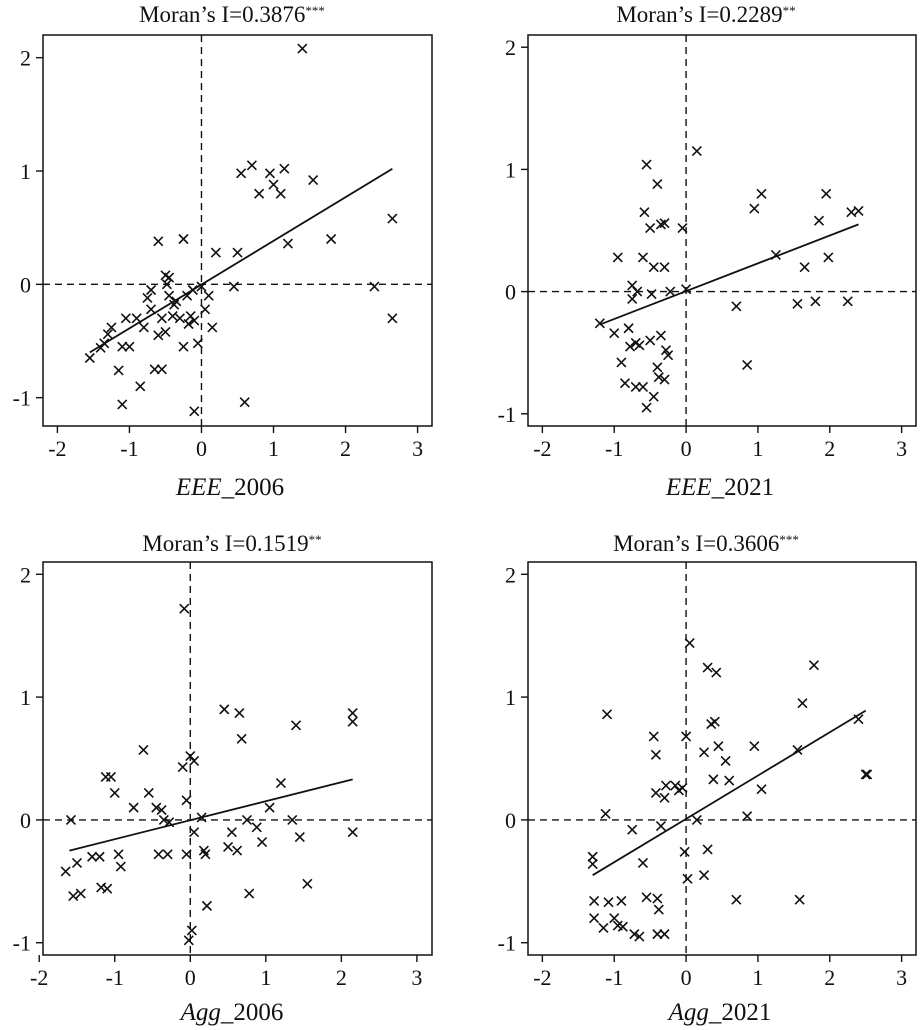 This screenshot has height=1030, width=921. Describe the element at coordinates (829, 977) in the screenshot. I see `x-tick-label: 2` at that location.